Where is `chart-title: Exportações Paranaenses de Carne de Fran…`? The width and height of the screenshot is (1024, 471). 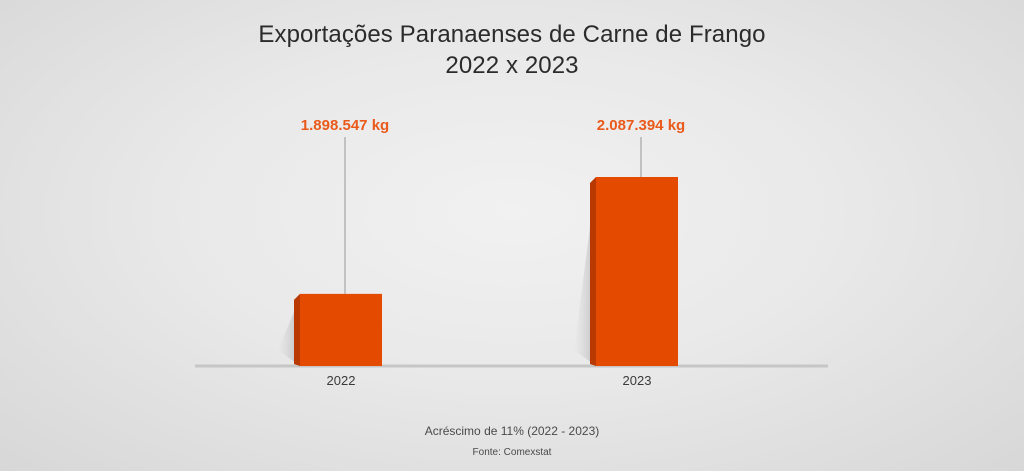
chart-title: Exportações Paranaenses de Carne de Fran… is located at coordinates (512, 34).